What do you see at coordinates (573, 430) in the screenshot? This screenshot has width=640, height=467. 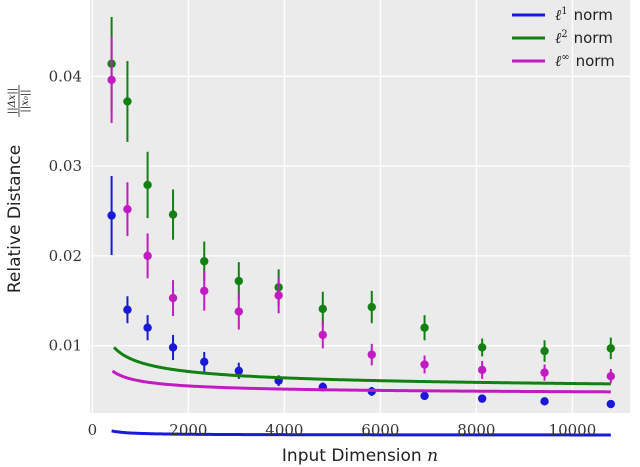 I see `x-tick-label: 10000` at bounding box center [573, 430].